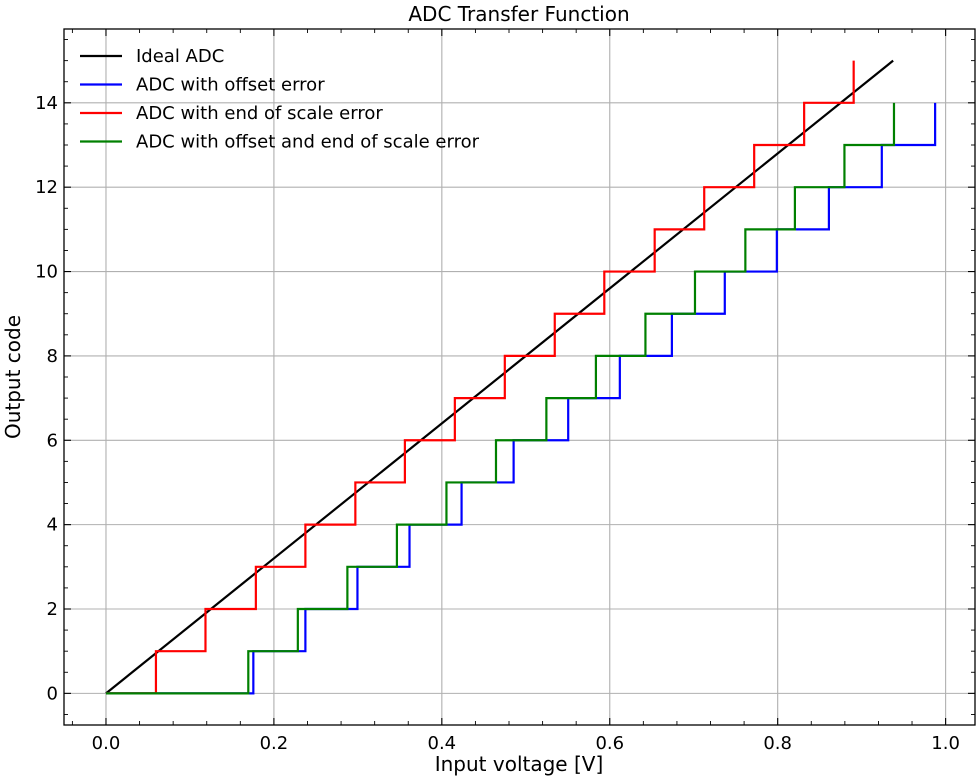  Describe the element at coordinates (945, 743) in the screenshot. I see `x-tick-label: 1.0` at that location.